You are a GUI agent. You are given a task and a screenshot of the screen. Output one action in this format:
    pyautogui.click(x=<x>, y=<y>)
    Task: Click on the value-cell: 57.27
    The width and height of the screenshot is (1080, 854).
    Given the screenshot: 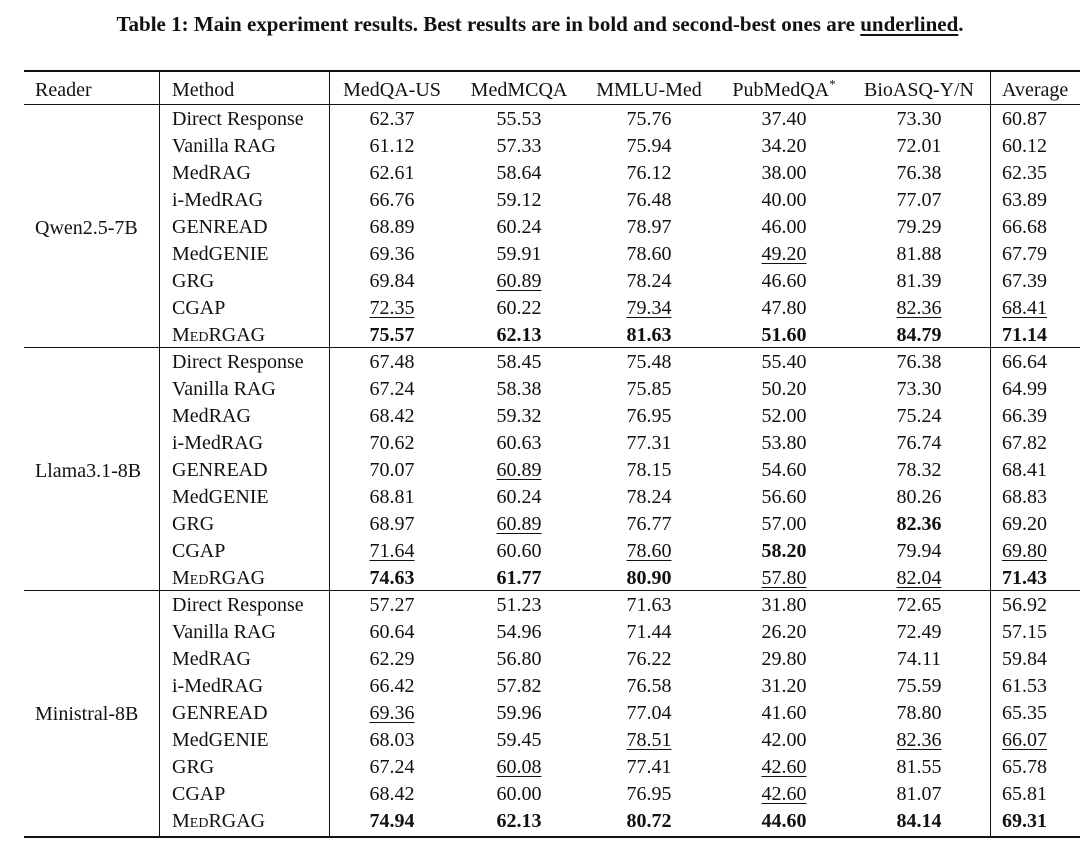 What is the action you would take?
    pyautogui.click(x=392, y=605)
    